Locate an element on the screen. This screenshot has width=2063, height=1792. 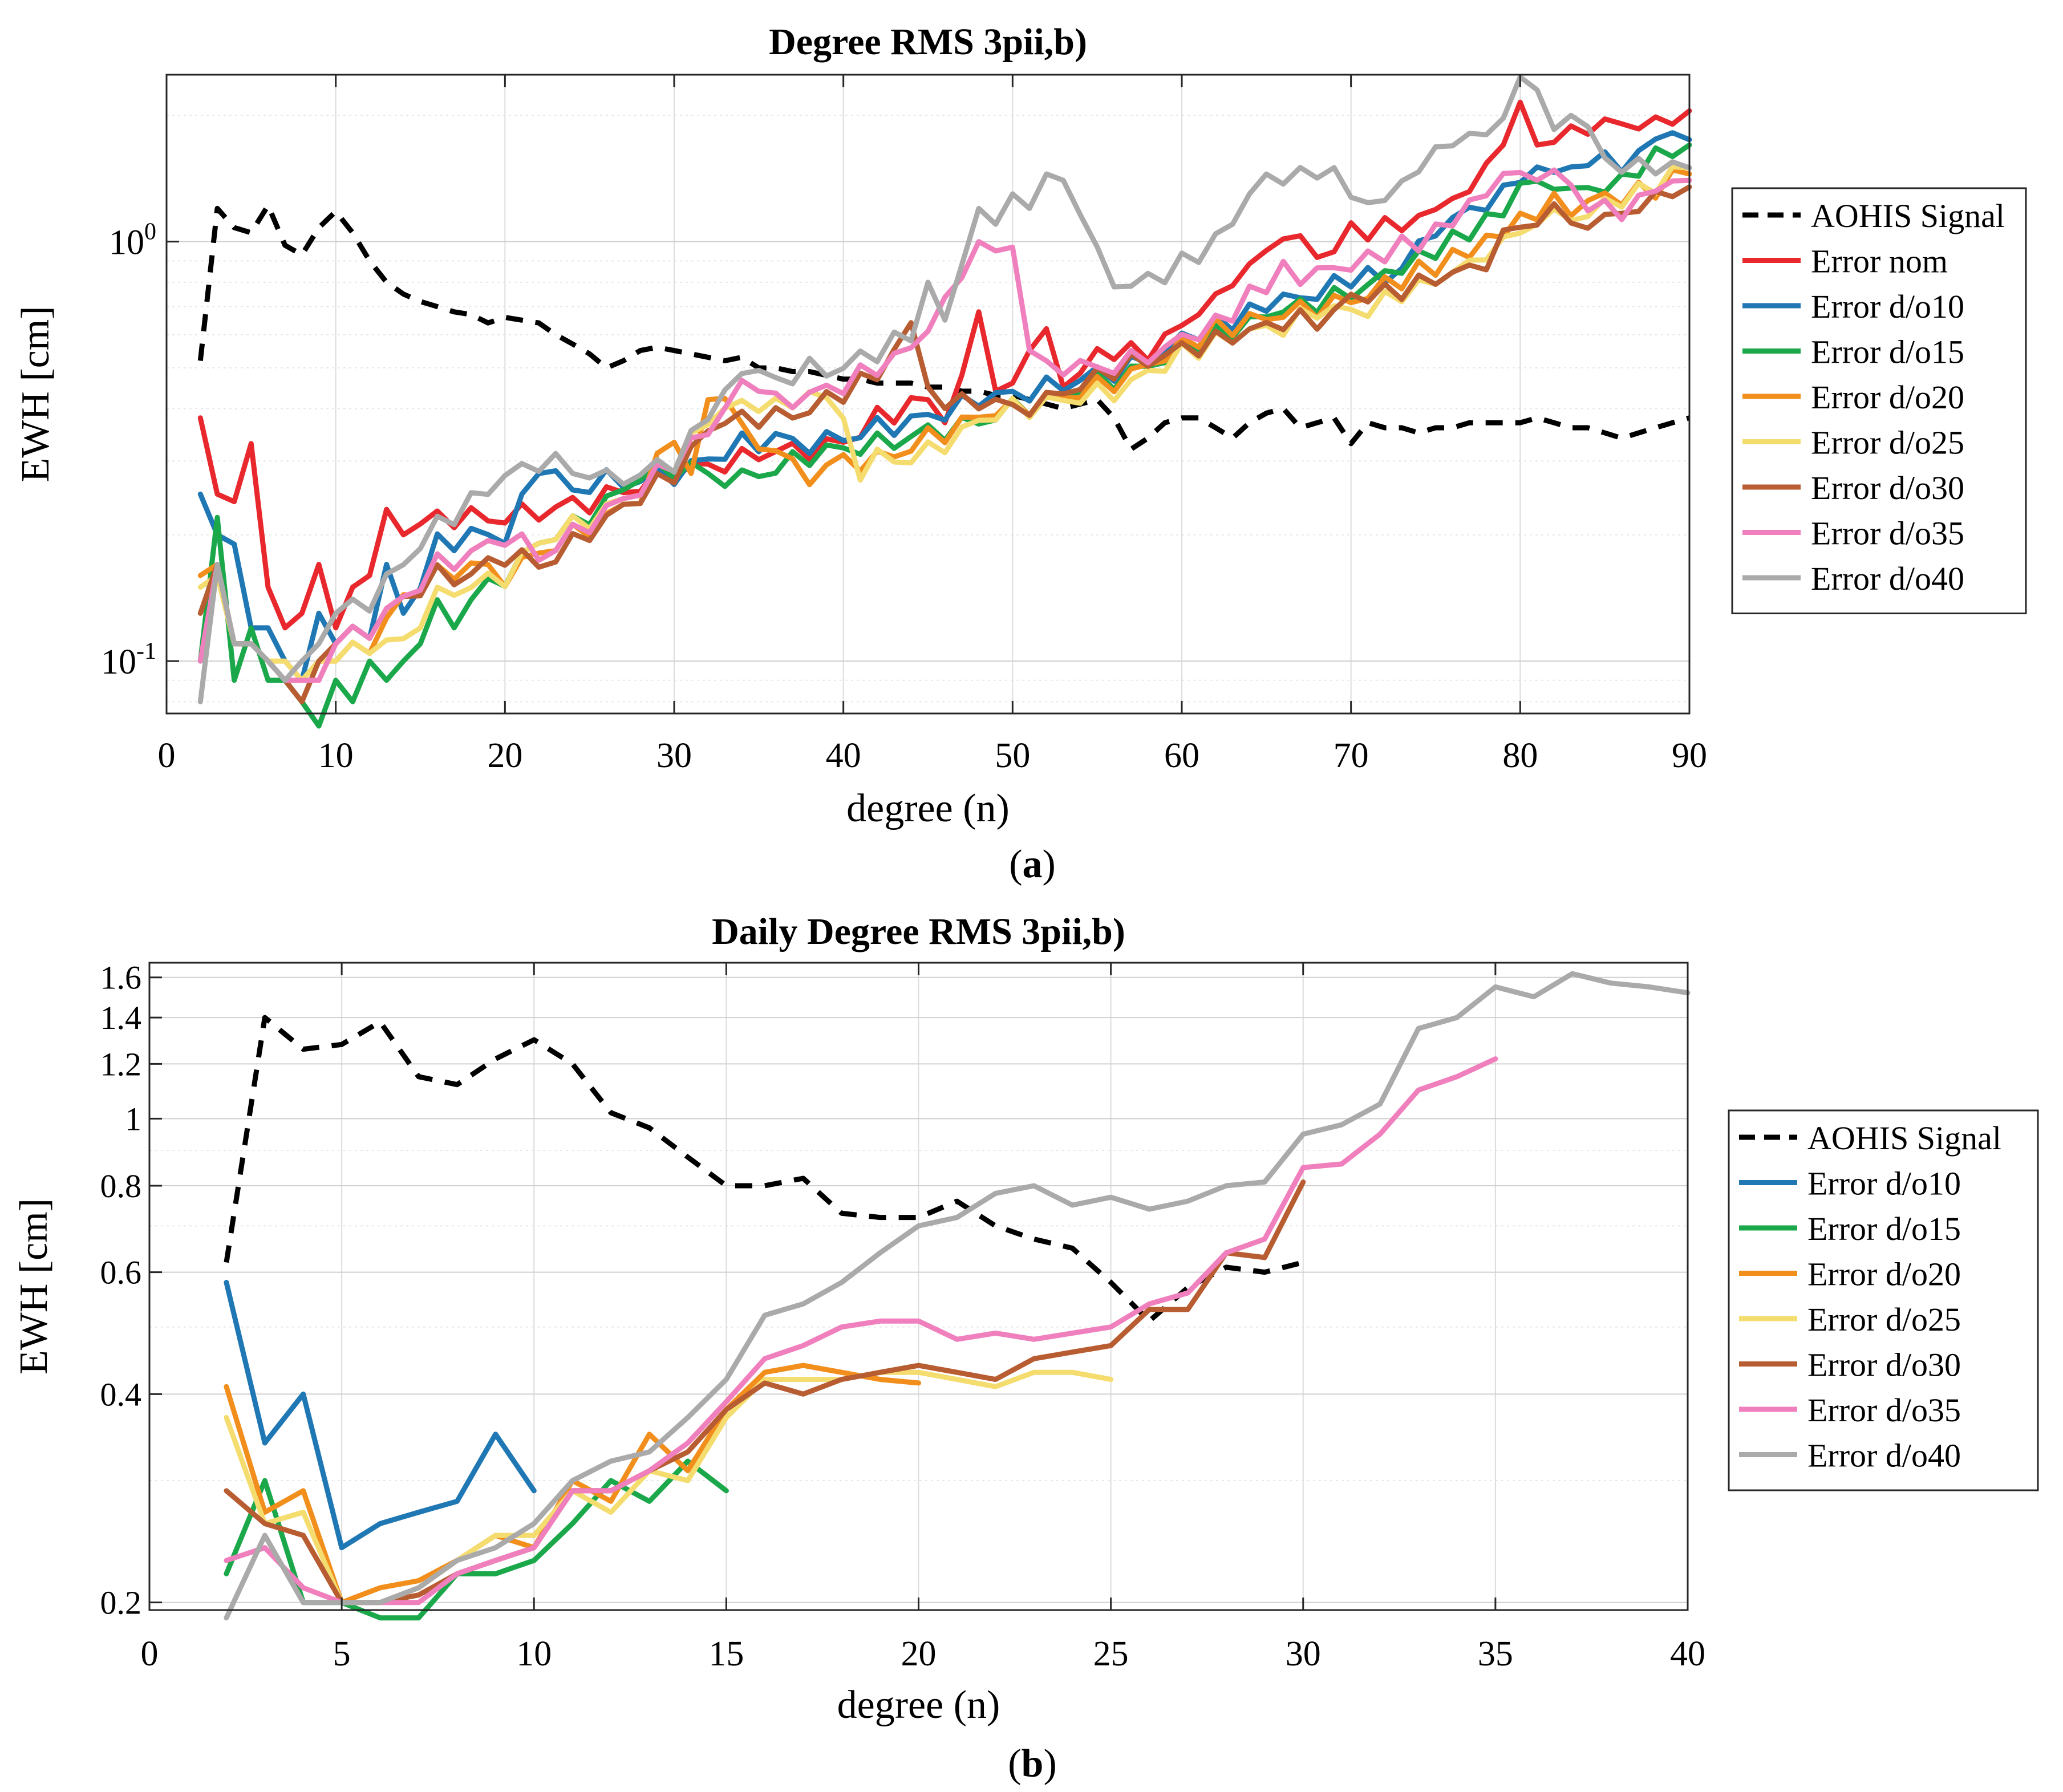
x-tick-label: 50 is located at coordinates (1012, 755).